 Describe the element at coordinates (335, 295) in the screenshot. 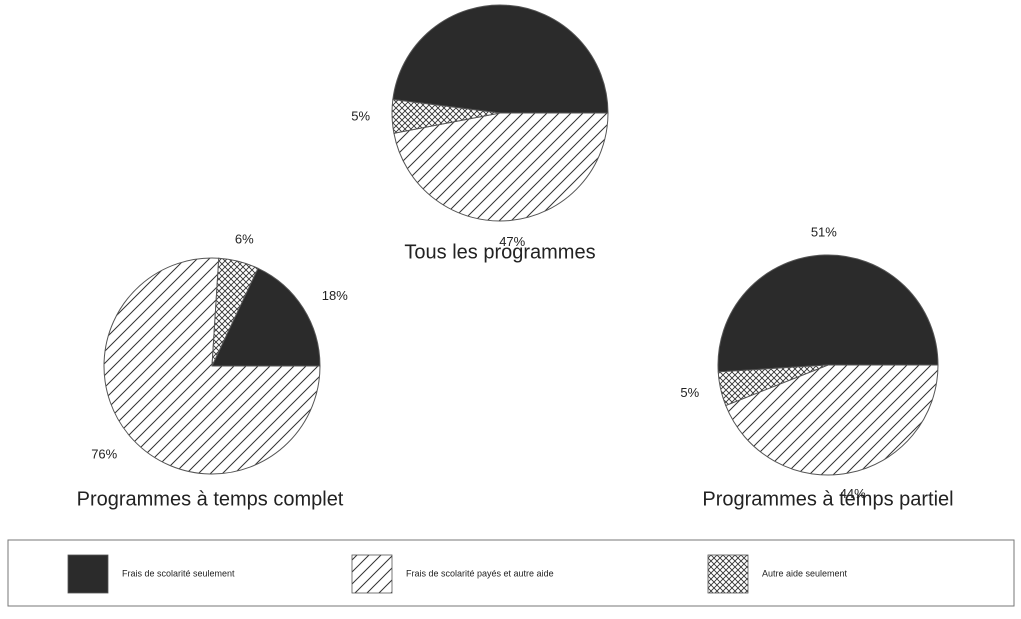

I see `value-label: 18%` at that location.